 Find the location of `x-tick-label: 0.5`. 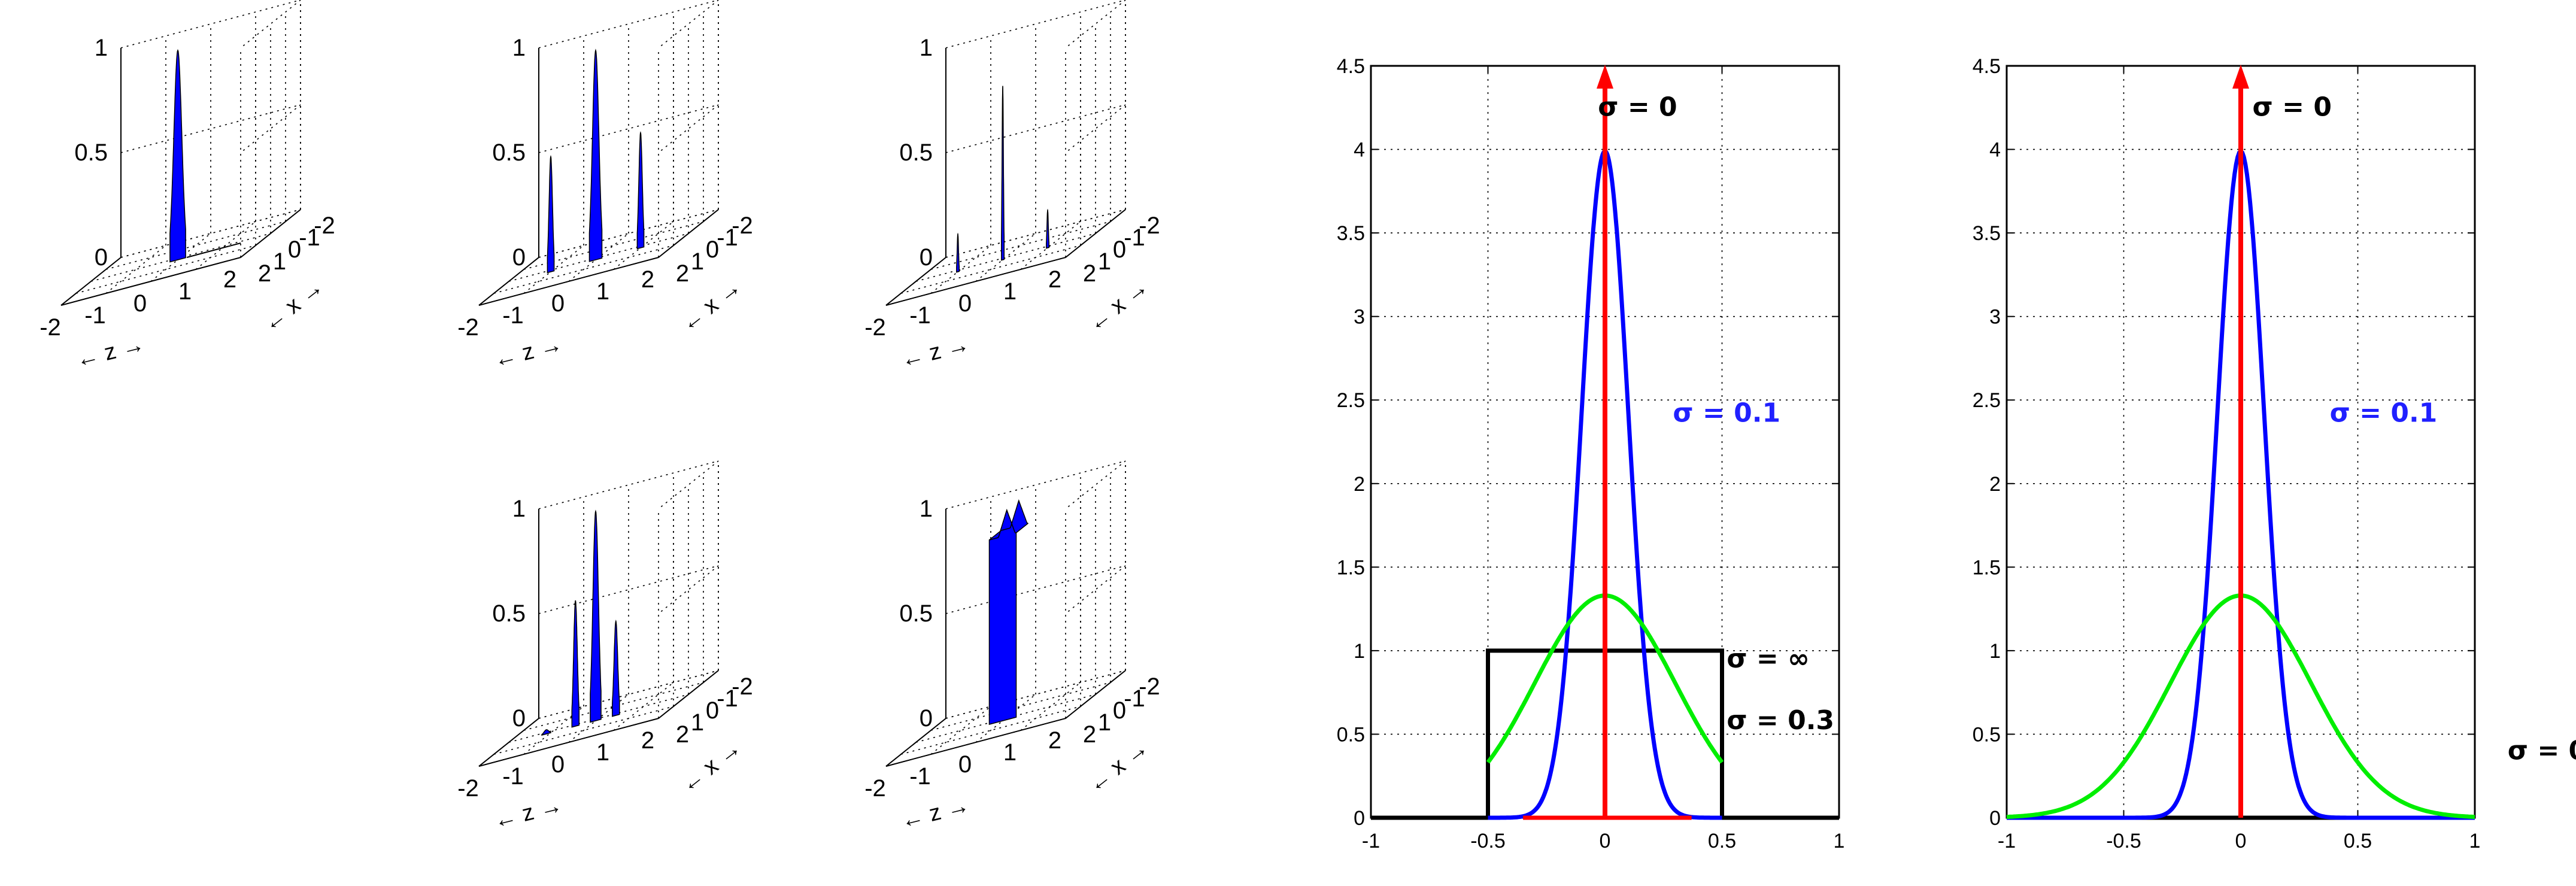

x-tick-label: 0.5 is located at coordinates (2358, 841).